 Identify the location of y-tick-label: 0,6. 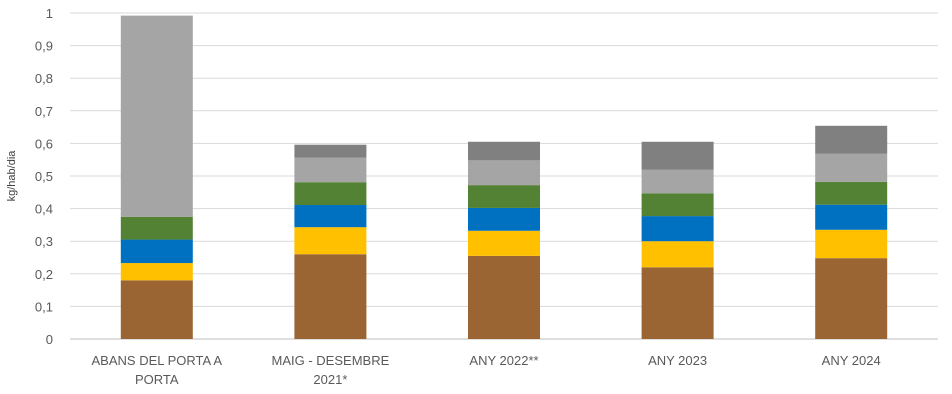
(44, 143).